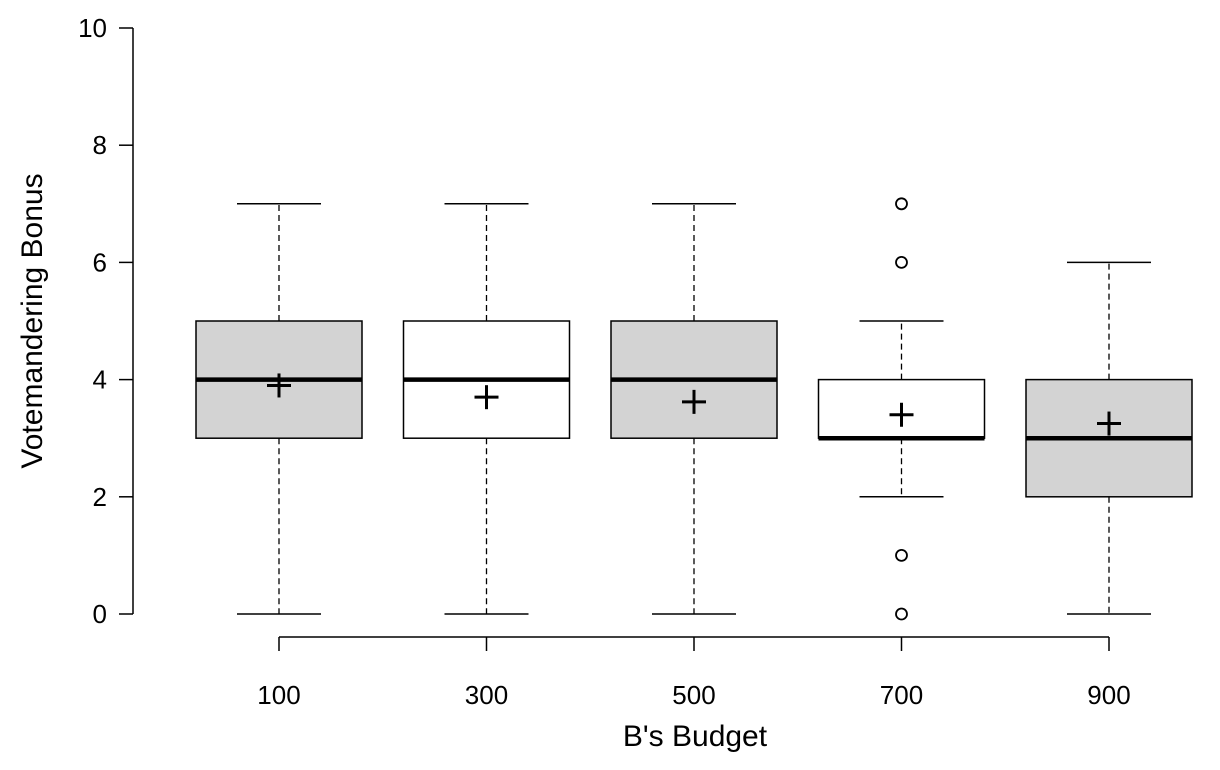  I want to click on x-axis: 100 300 500 700 900, so click(694, 673).